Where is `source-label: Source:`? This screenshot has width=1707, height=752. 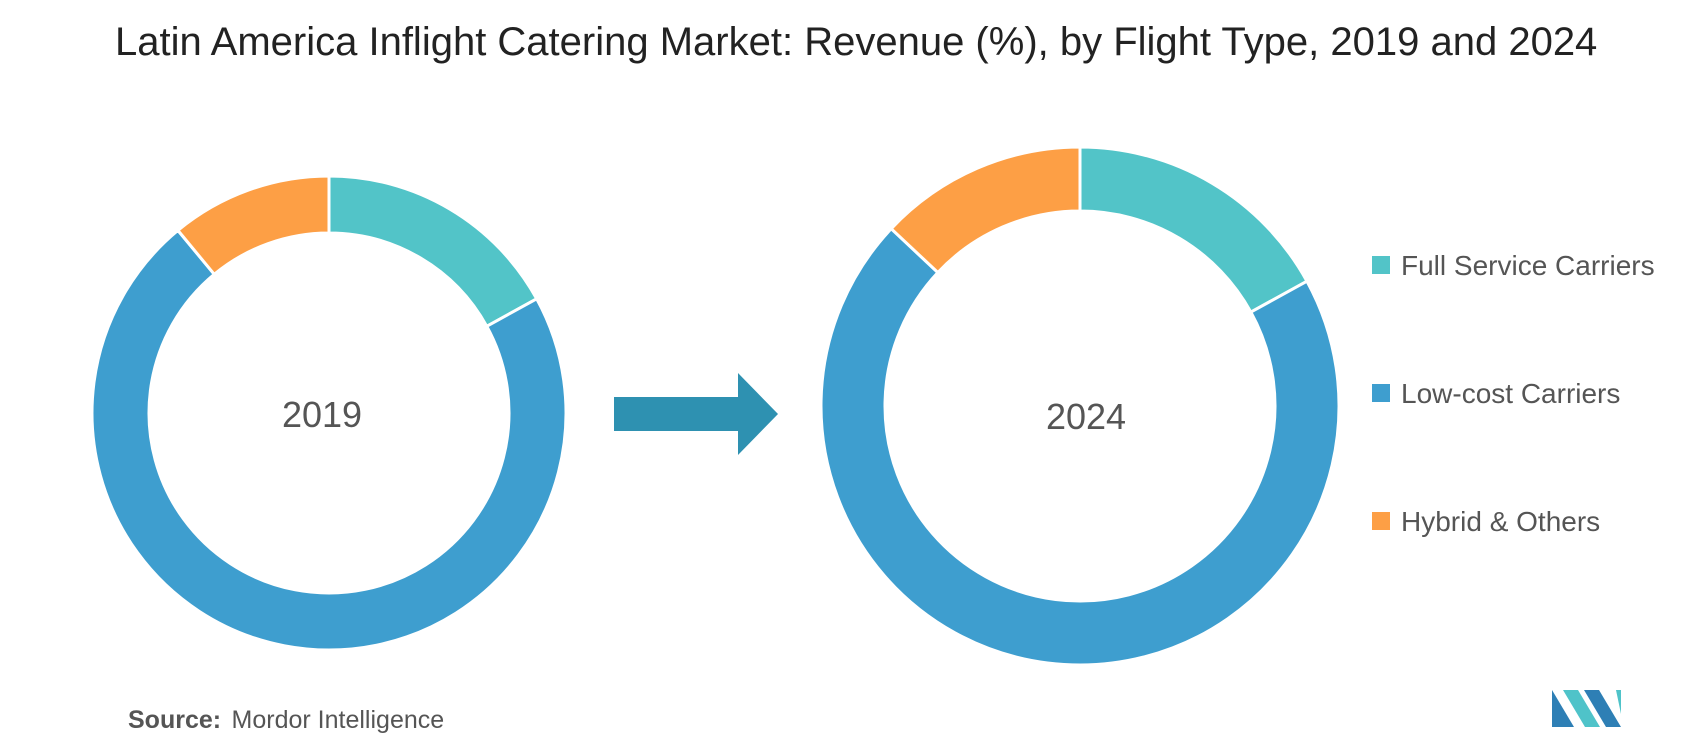 source-label: Source: is located at coordinates (174, 720).